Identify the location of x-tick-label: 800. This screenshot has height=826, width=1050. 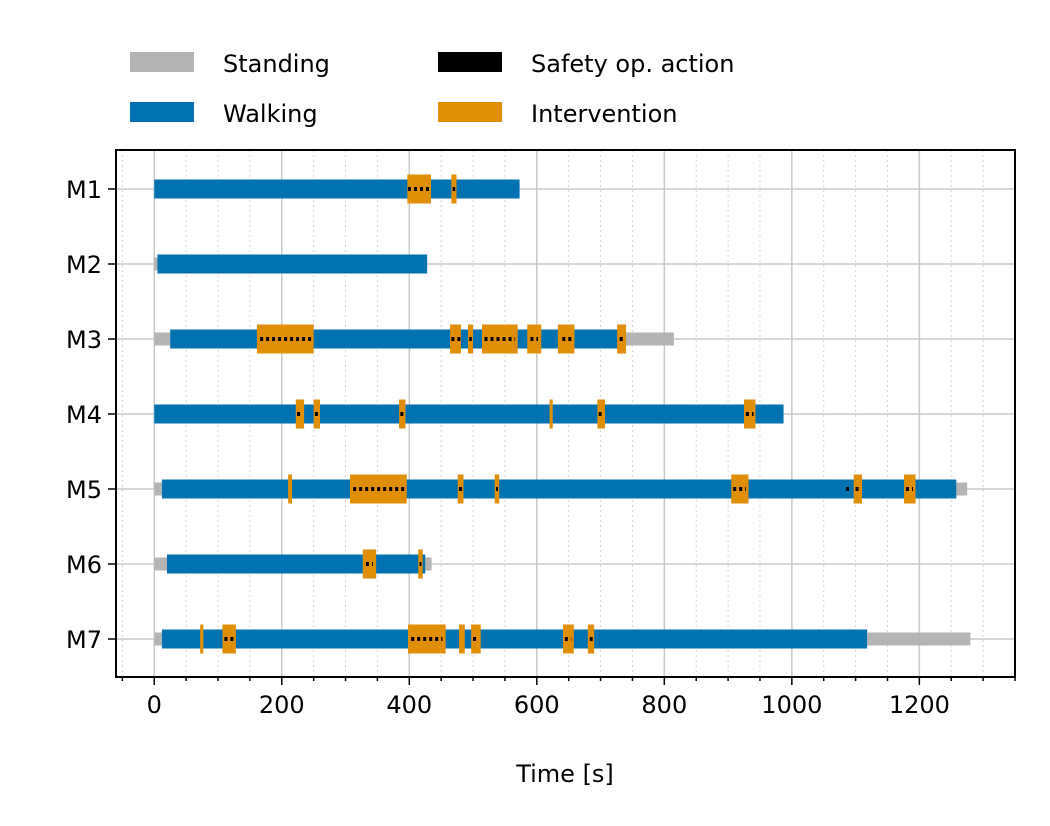
(664, 705).